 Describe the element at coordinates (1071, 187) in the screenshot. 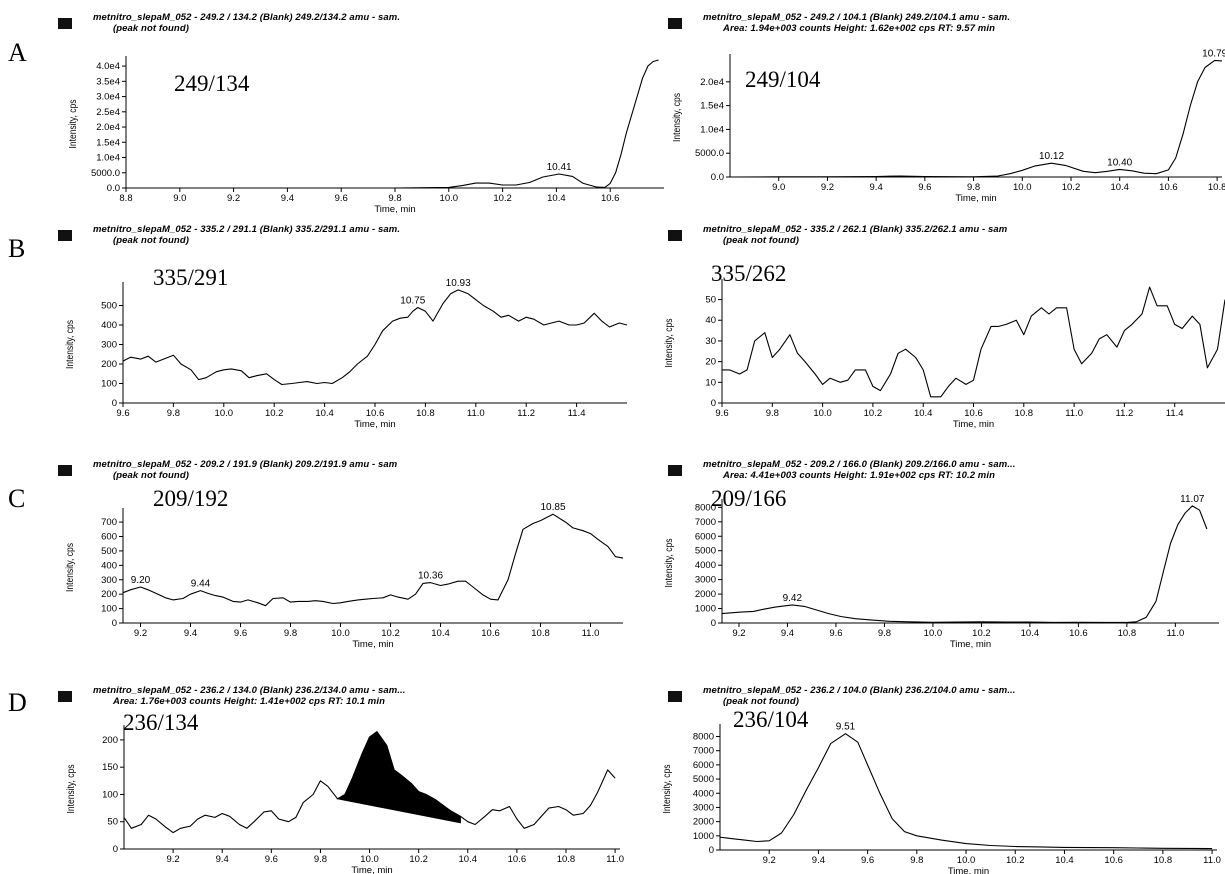

I see `x-tick-label: 10.2` at that location.